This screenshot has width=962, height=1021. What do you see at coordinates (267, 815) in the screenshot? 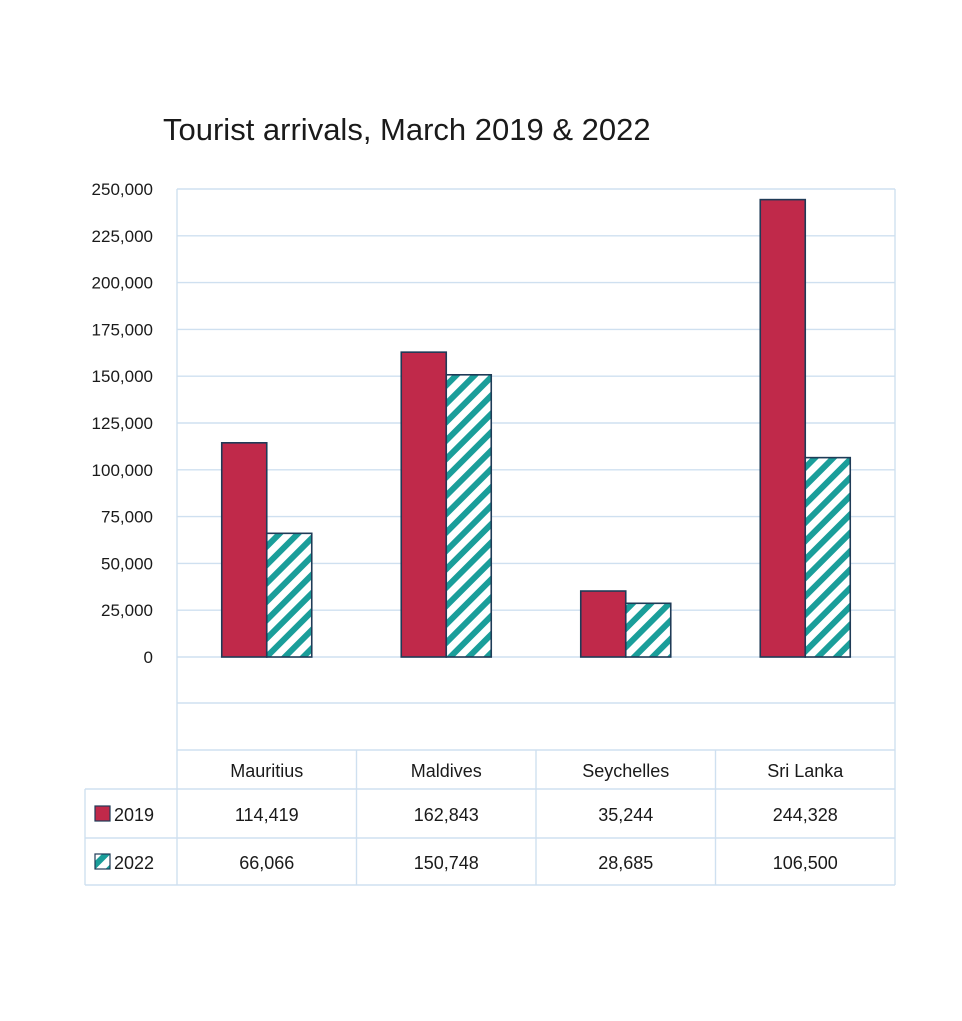
I see `data-label-mauritius-2019: 114,419` at bounding box center [267, 815].